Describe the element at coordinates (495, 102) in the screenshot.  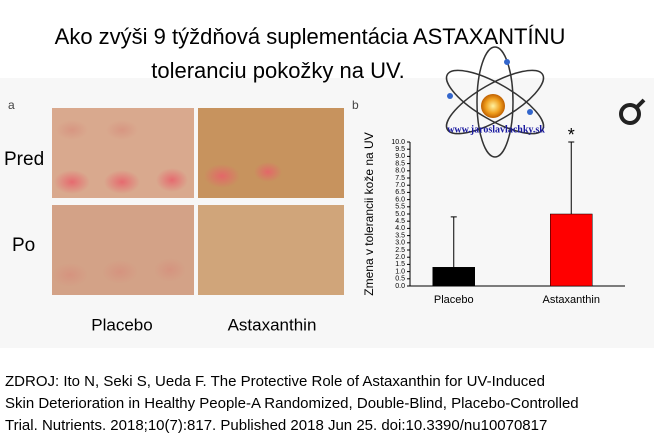
I see `logo` at that location.